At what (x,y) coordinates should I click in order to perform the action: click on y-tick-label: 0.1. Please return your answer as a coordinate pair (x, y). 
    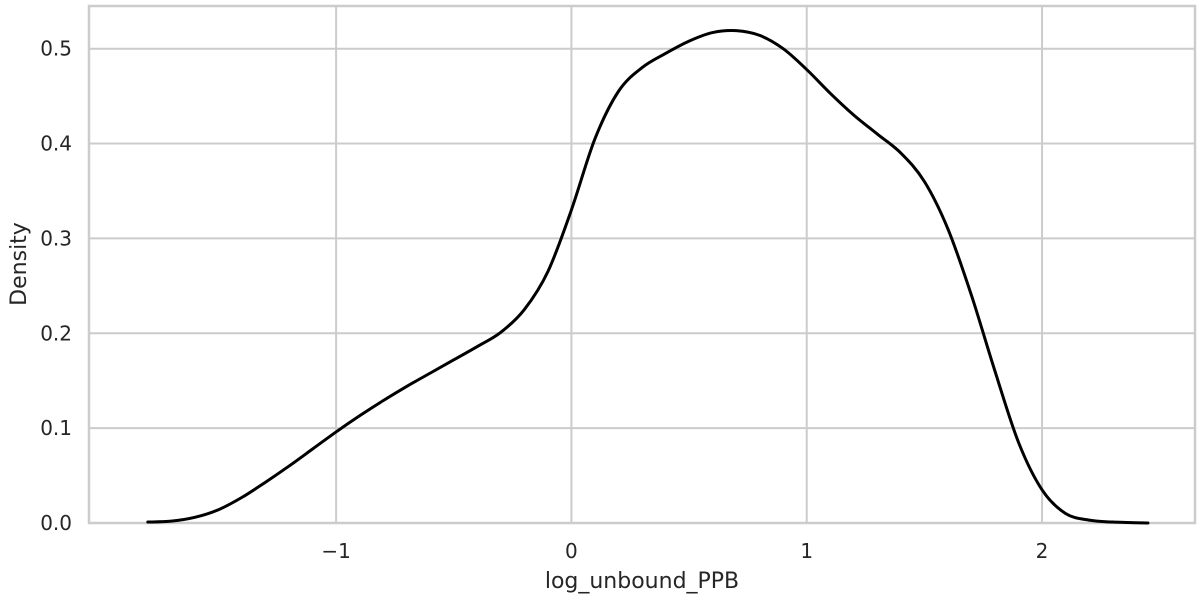
    Looking at the image, I should click on (56, 428).